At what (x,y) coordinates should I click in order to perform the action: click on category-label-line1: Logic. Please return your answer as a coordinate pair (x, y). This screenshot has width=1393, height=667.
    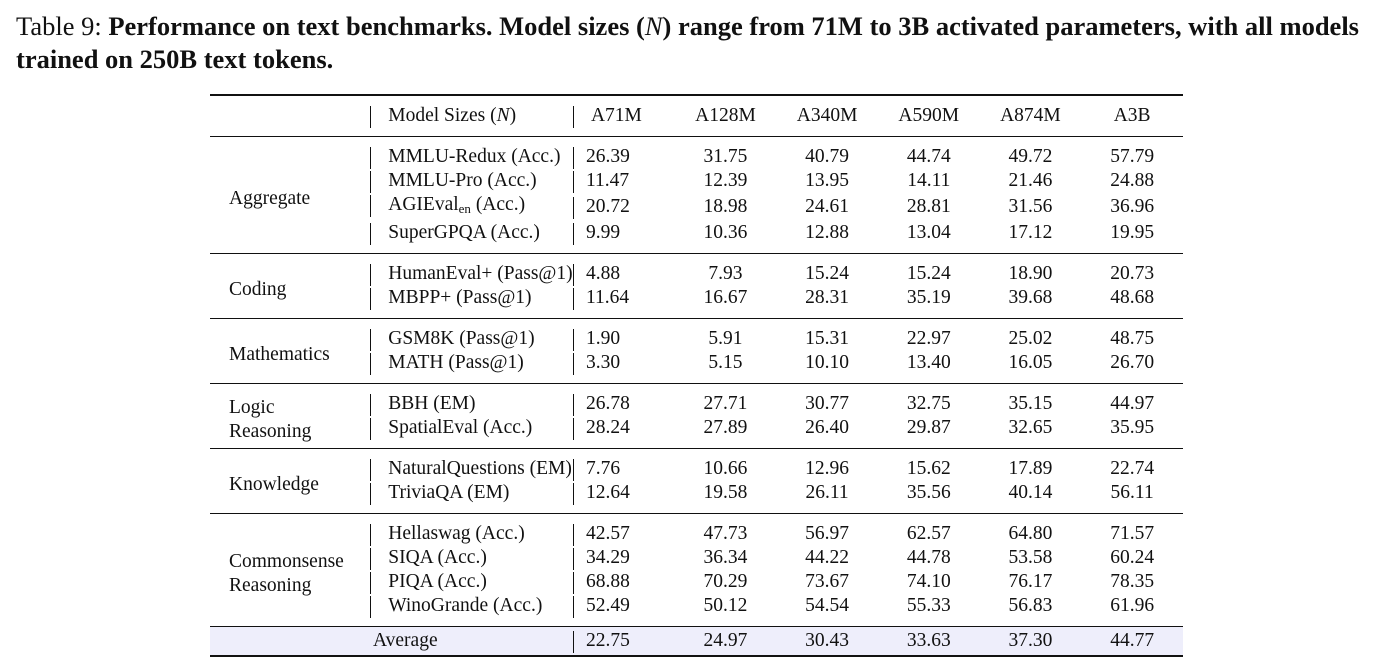
    Looking at the image, I should click on (252, 407).